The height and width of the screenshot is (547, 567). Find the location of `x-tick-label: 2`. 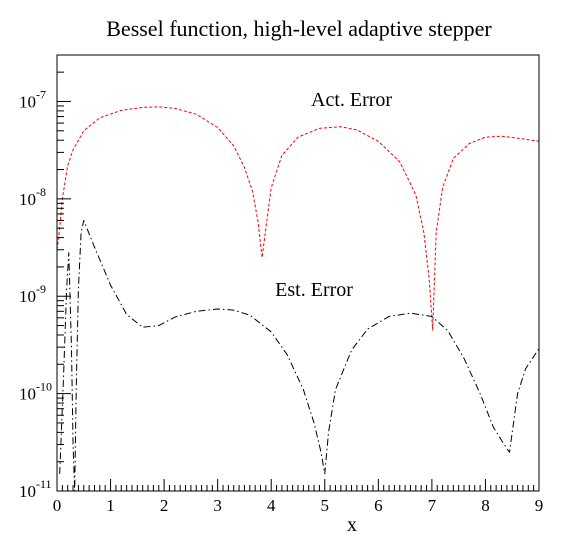

x-tick-label: 2 is located at coordinates (164, 505).